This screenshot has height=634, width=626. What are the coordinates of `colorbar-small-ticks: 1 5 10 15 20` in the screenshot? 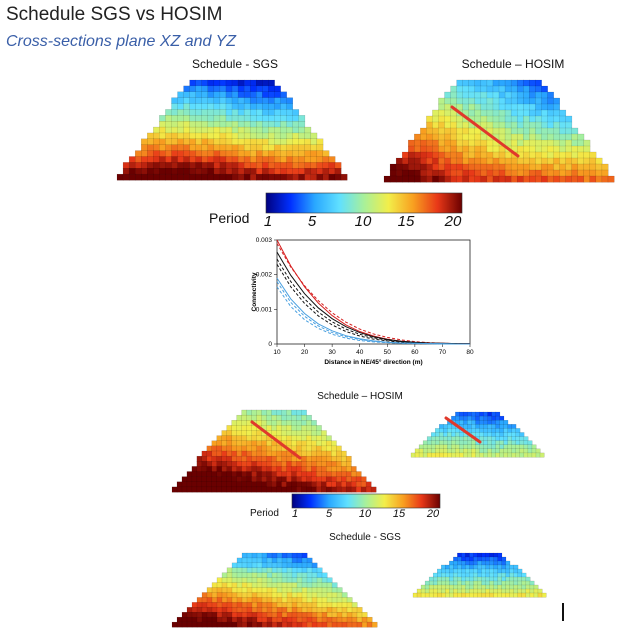 It's located at (366, 516).